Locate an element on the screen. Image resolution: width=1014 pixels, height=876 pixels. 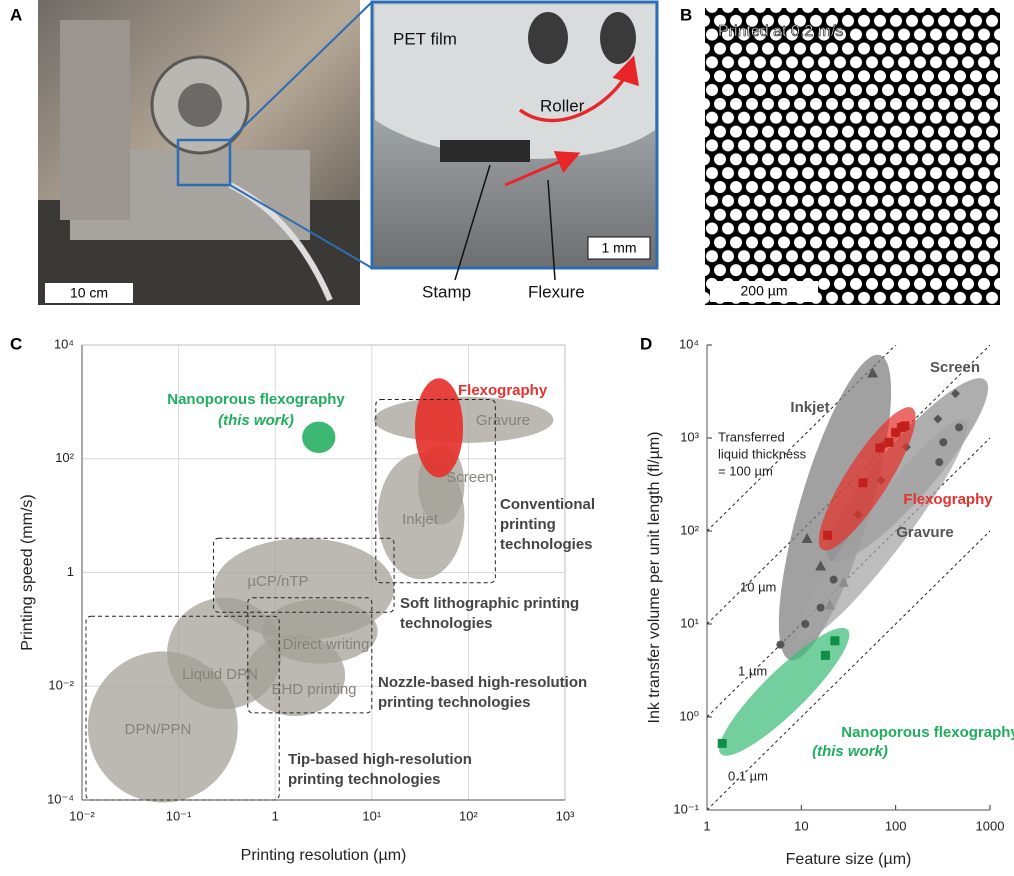
photo-label: Flexure is located at coordinates (556, 291).